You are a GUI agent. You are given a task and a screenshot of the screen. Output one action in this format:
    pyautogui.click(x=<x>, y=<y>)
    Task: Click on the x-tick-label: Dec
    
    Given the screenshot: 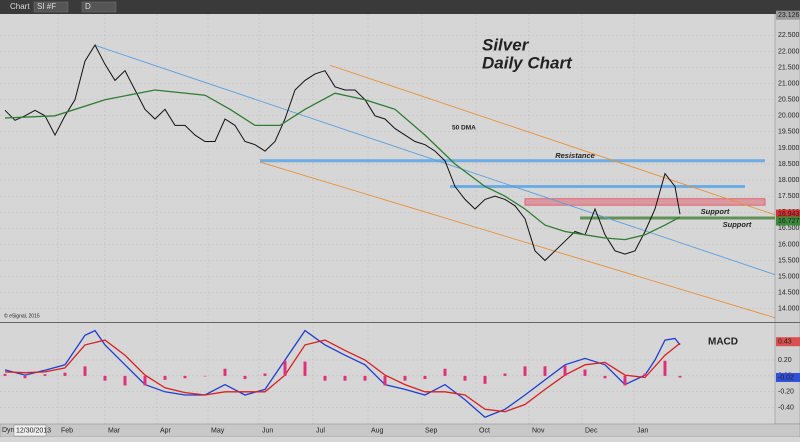 What is the action you would take?
    pyautogui.click(x=591, y=430)
    